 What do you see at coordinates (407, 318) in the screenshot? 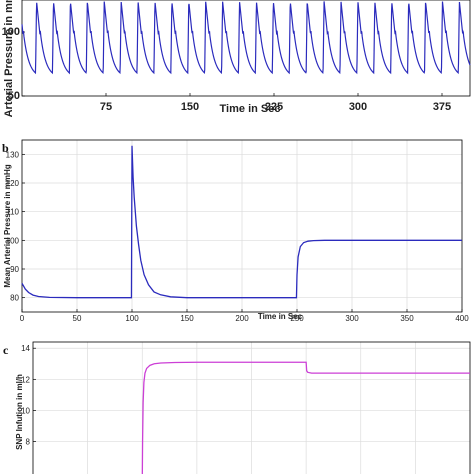
I see `panel-b-x-tick-label: 350` at bounding box center [407, 318].